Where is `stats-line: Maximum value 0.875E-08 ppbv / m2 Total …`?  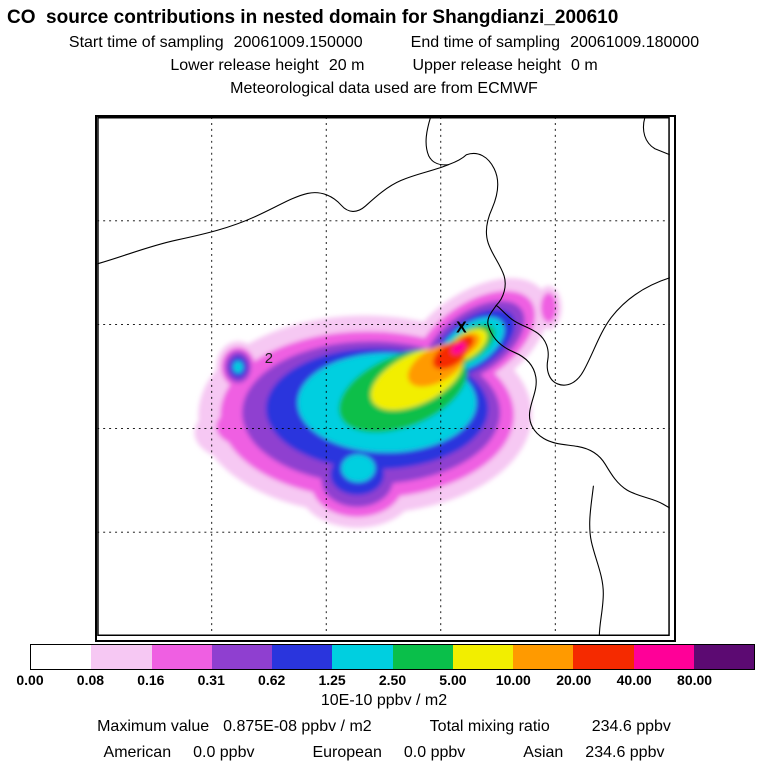
stats-line: Maximum value 0.875E-08 ppbv / m2 Total … is located at coordinates (384, 727).